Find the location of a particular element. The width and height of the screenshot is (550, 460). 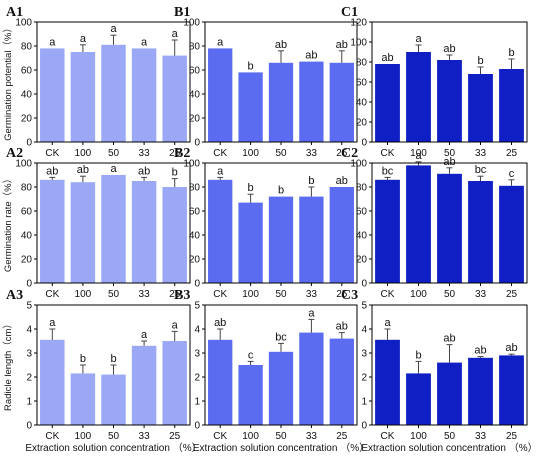

panel-c3: C3 a CK b 100 ab 50 ab 33 ab 25 0 1 2 3 4 5 is located at coordinates (434, 365).